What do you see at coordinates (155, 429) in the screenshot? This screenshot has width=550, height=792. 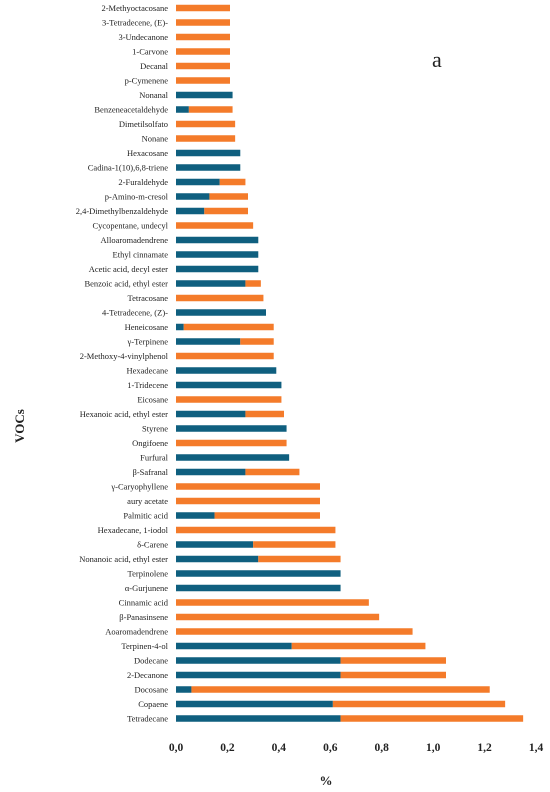 I see `category-label: Styrene` at bounding box center [155, 429].